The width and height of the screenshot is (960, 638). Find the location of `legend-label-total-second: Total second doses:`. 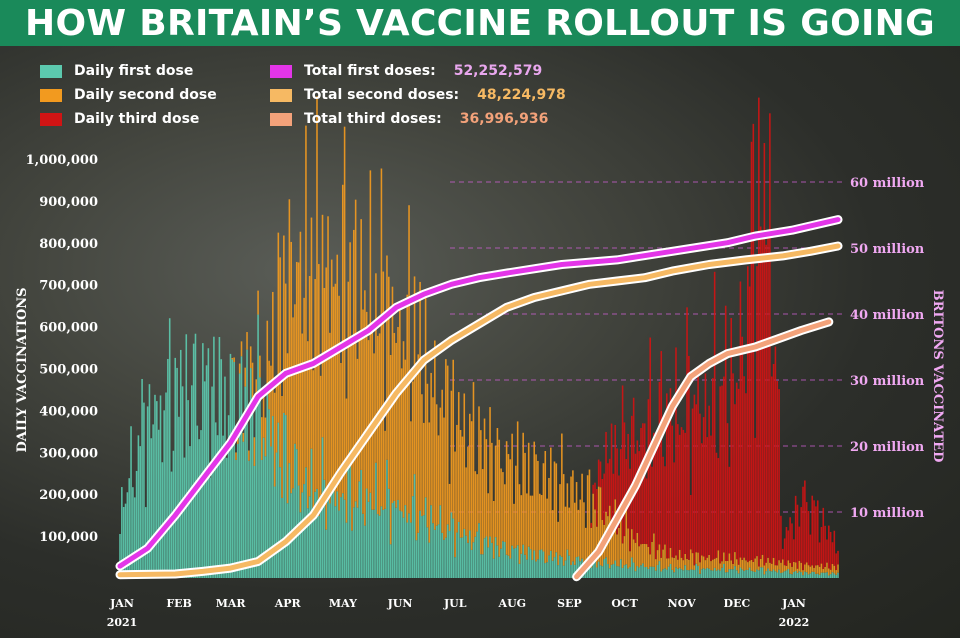

legend-label-total-second: Total second doses: is located at coordinates (382, 95).